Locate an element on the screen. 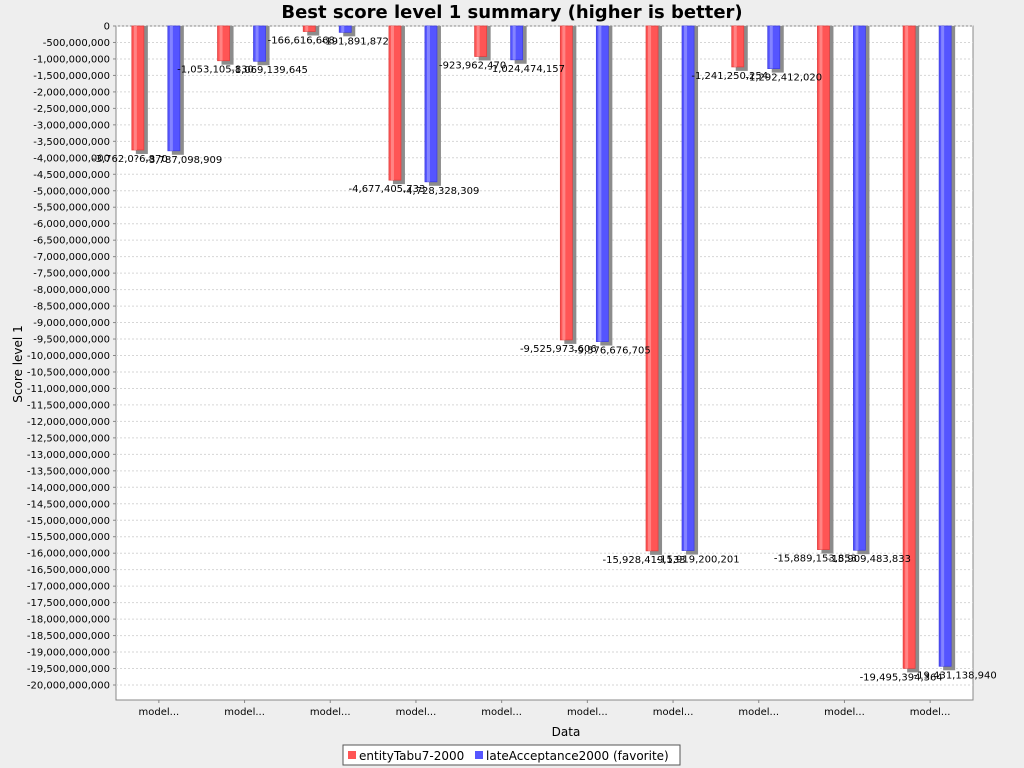 This screenshot has height=768, width=1024. legend-box is located at coordinates (511, 755).